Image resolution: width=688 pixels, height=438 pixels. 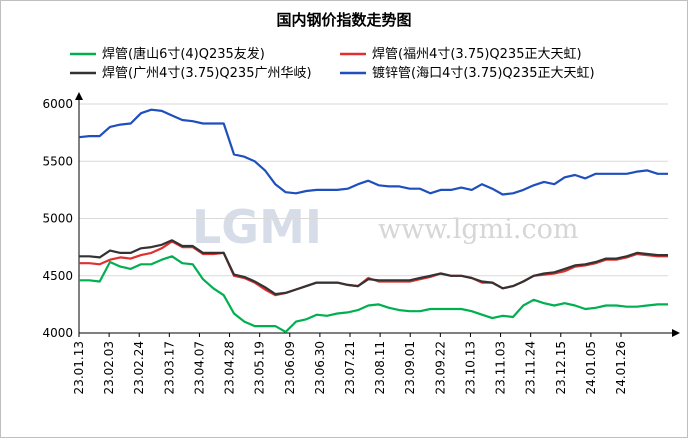 What do you see at coordinates (290, 367) in the screenshot?
I see `x-tick-label: 23.06.09` at bounding box center [290, 367].